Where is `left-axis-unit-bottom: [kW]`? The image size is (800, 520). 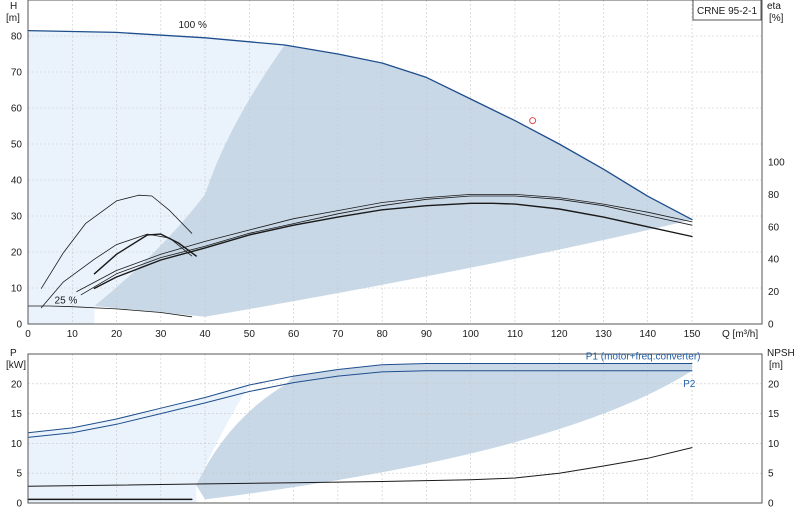 left-axis-unit-bottom: [kW] is located at coordinates (16, 365).